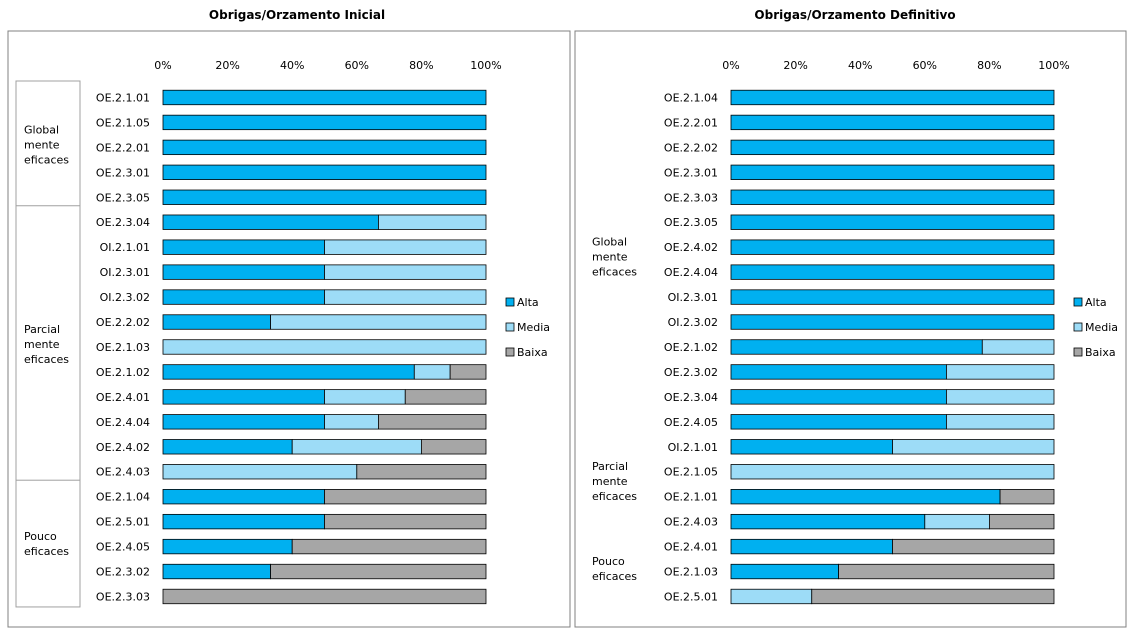 The width and height of the screenshot is (1129, 630). I want to click on group-label: Parcial, so click(610, 466).